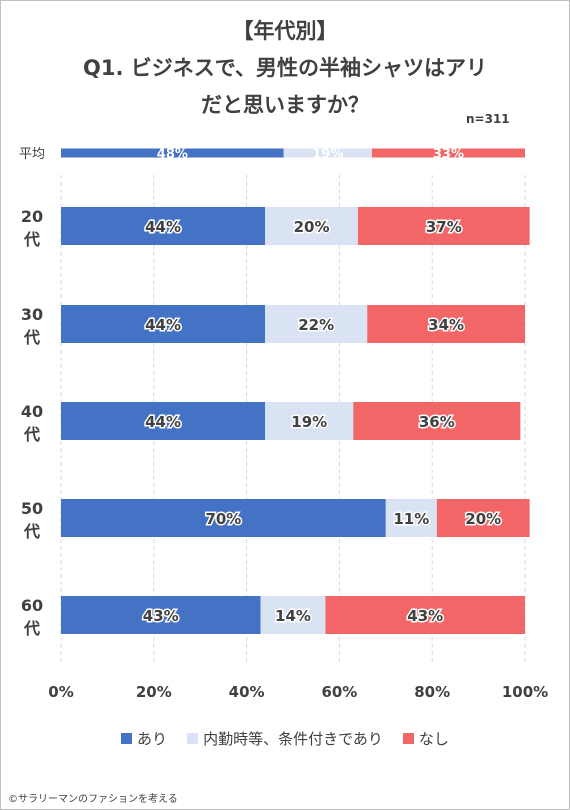 This screenshot has width=570, height=810. What do you see at coordinates (152, 739) in the screenshot?
I see `legend-label-0: あり` at bounding box center [152, 739].